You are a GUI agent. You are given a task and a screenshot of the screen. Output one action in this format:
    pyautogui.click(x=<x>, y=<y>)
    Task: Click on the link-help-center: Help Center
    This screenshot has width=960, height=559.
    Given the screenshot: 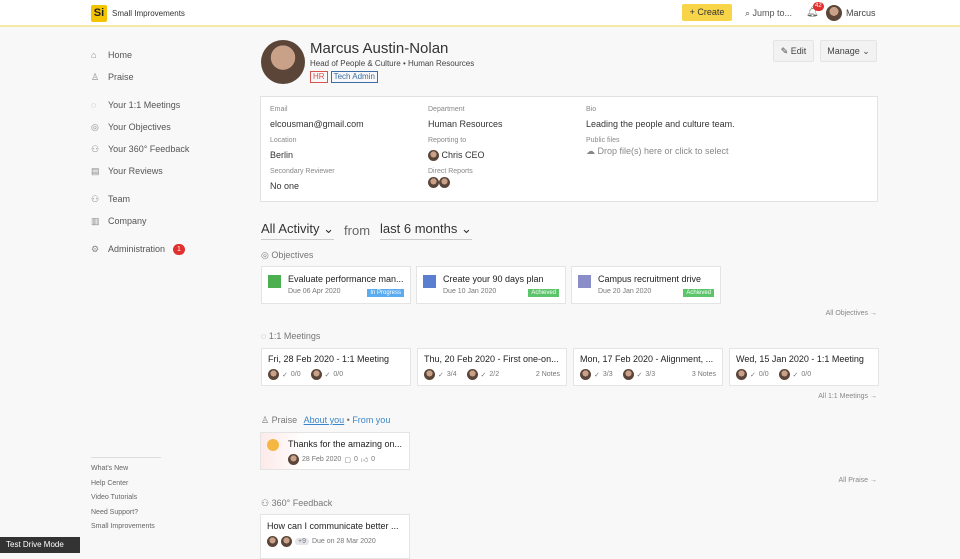 What is the action you would take?
    pyautogui.click(x=110, y=483)
    